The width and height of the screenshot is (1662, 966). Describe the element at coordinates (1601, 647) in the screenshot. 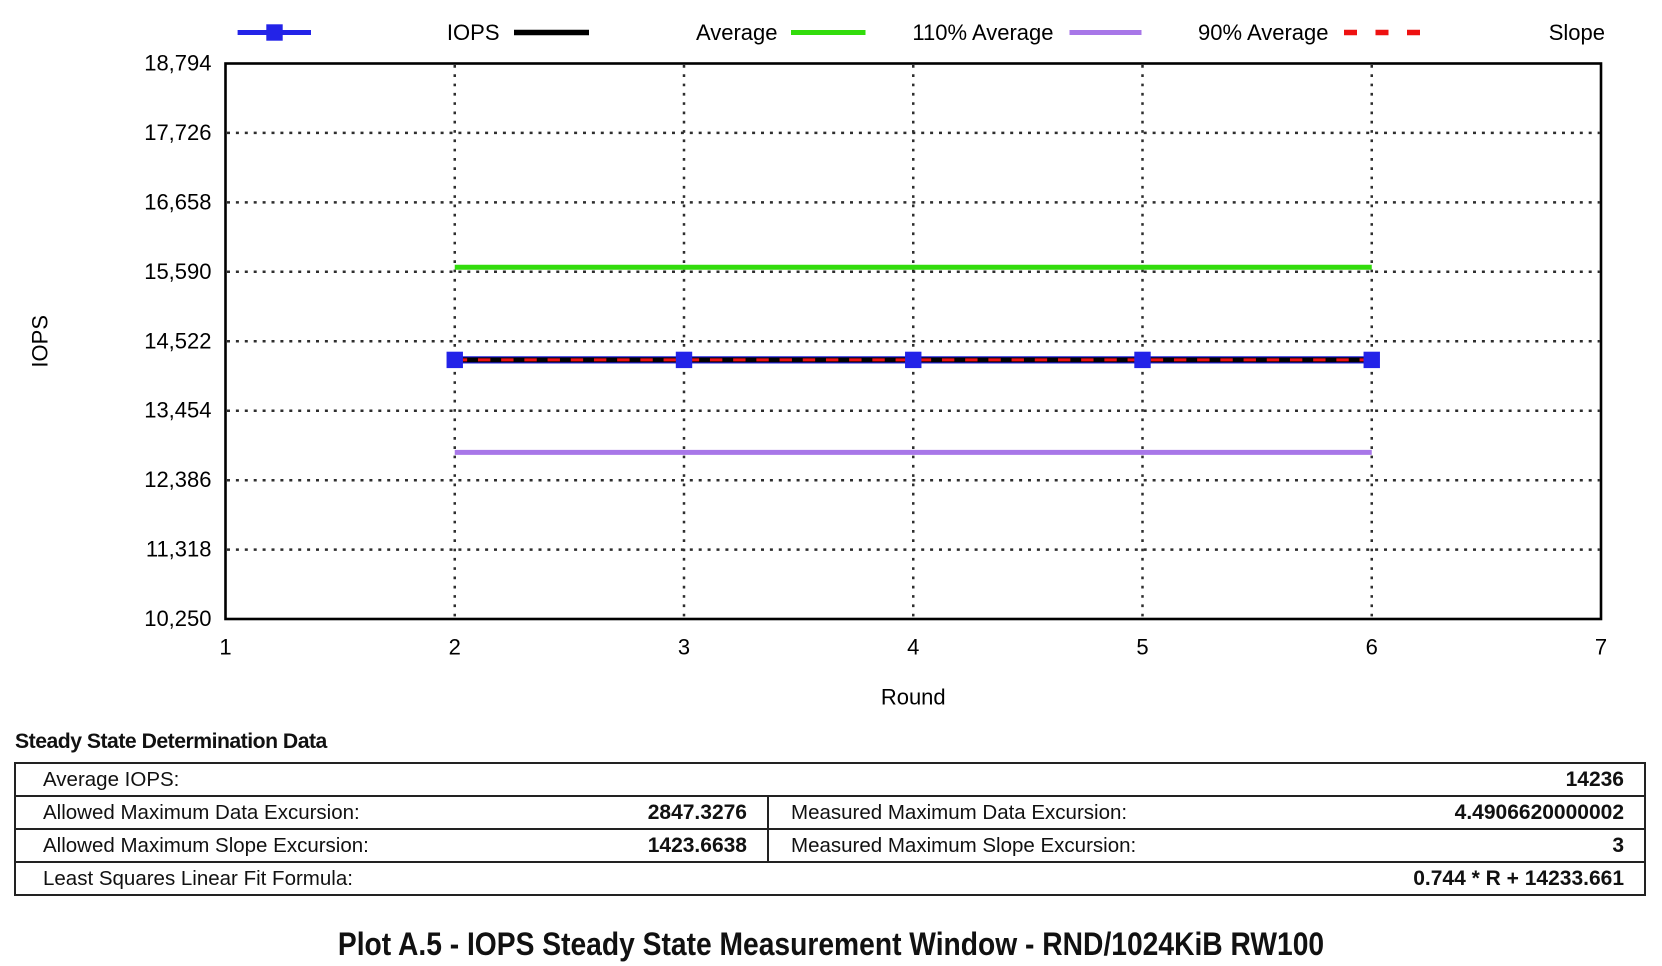

I see `svg-text: 7` at that location.